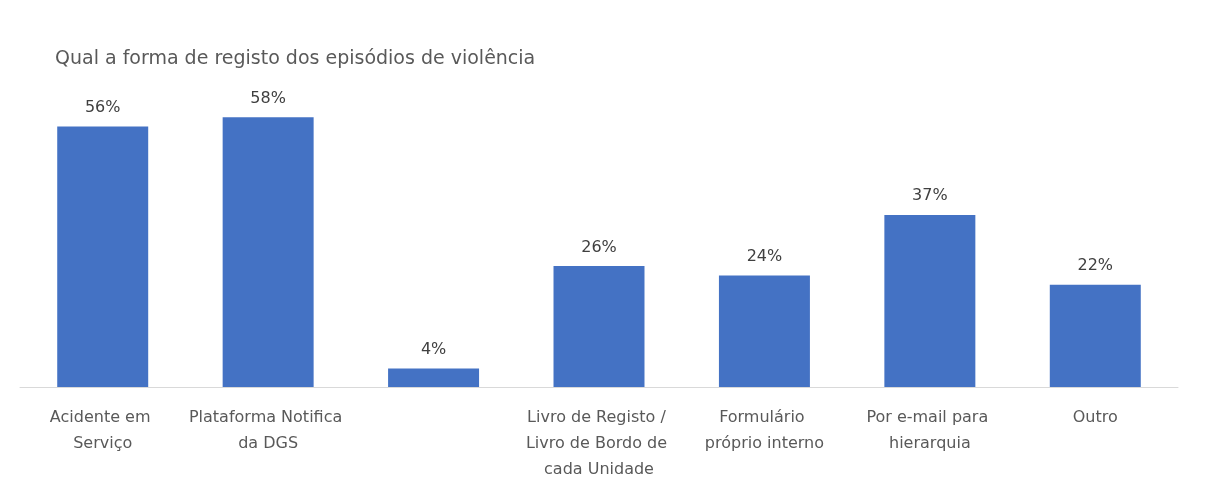 This screenshot has height=498, width=1214. Describe the element at coordinates (102, 429) in the screenshot. I see `x-tick-label: Acidente em Serviço` at that location.